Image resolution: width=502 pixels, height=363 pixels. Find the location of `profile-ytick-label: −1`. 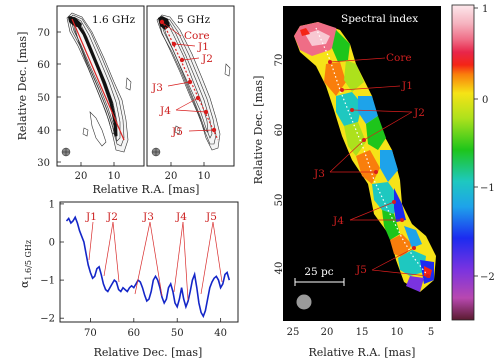

profile-ytick-label: −1 is located at coordinates (47, 281).